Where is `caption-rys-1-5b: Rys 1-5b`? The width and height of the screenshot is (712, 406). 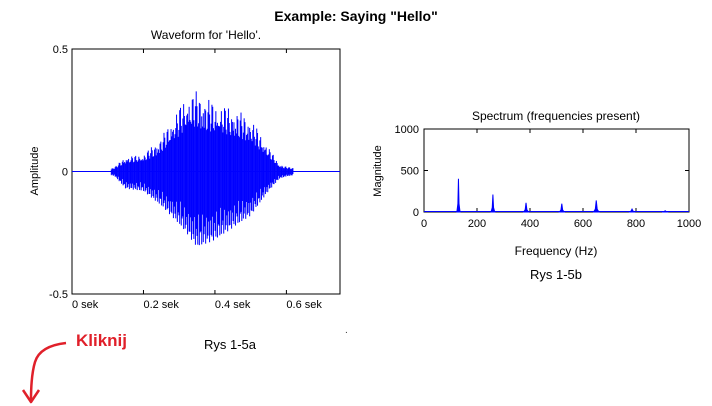 caption-rys-1-5b: Rys 1-5b is located at coordinates (556, 274).